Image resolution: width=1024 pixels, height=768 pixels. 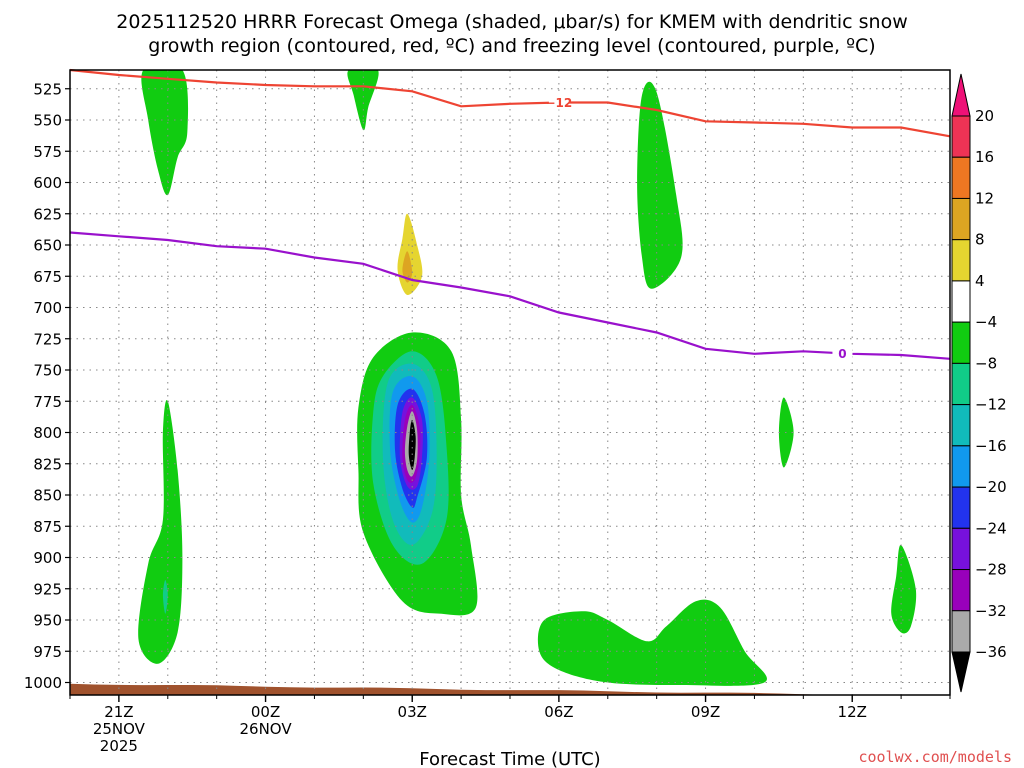 I want to click on dgz-label-bg, so click(x=558, y=102).